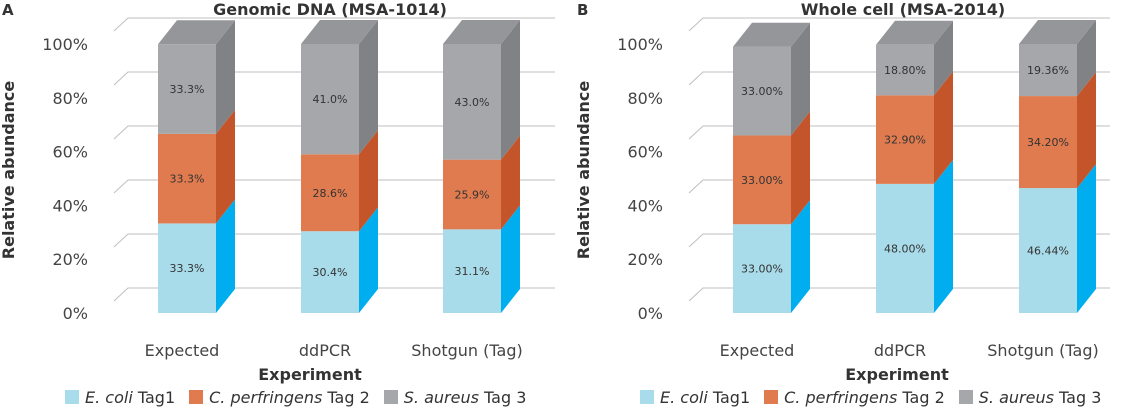 Image resolution: width=1125 pixels, height=409 pixels. I want to click on panel-b-y-tick-label: 60%, so click(645, 152).